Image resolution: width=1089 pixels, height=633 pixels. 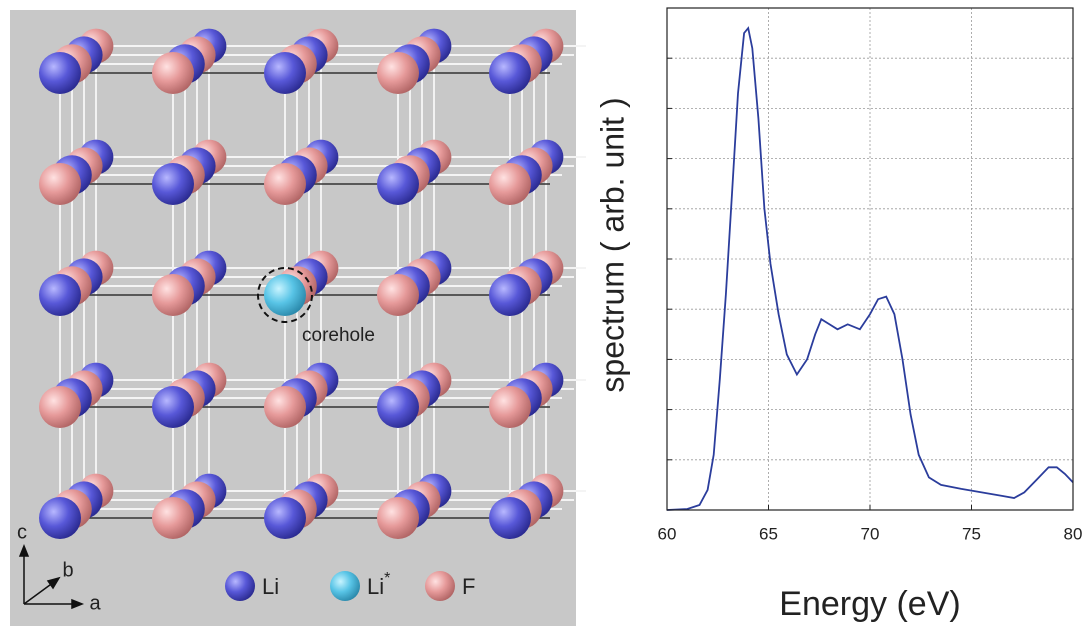 I want to click on legend-label: Li*, so click(x=378, y=584).